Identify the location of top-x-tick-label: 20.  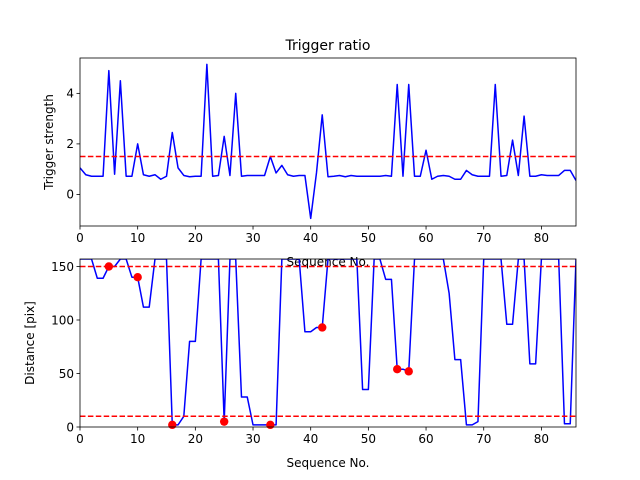
(195, 238).